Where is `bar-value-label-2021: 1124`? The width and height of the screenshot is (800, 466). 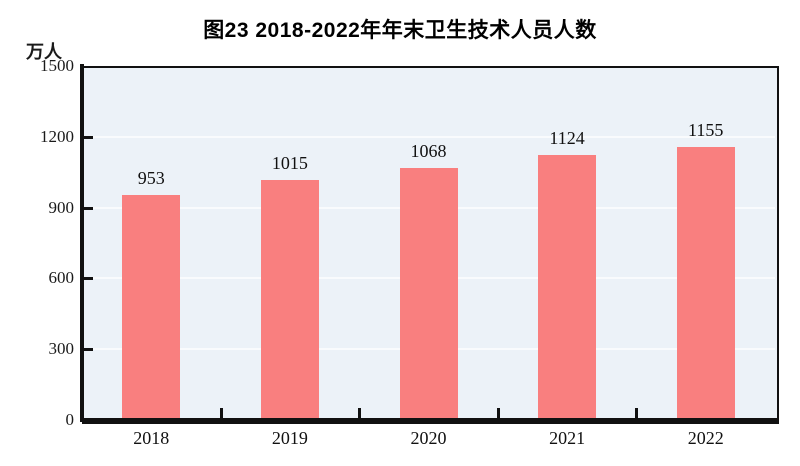 bar-value-label-2021: 1124 is located at coordinates (567, 137).